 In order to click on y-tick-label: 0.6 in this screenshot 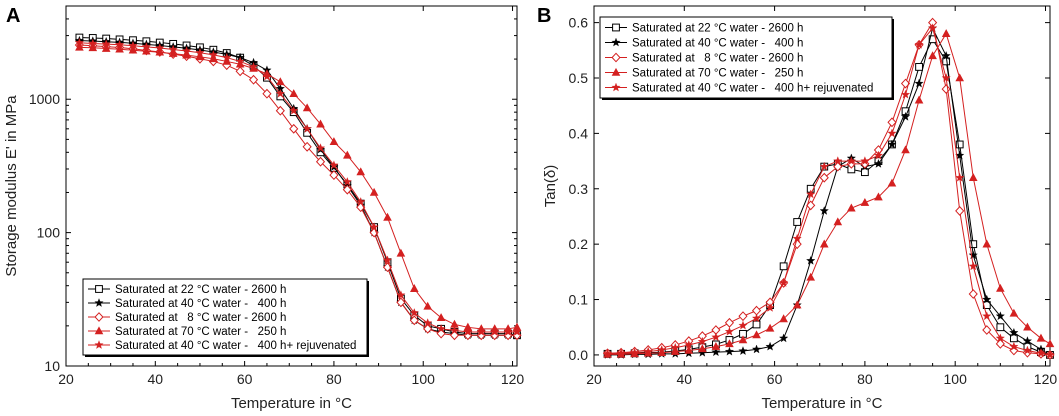, I will do `click(579, 23)`.